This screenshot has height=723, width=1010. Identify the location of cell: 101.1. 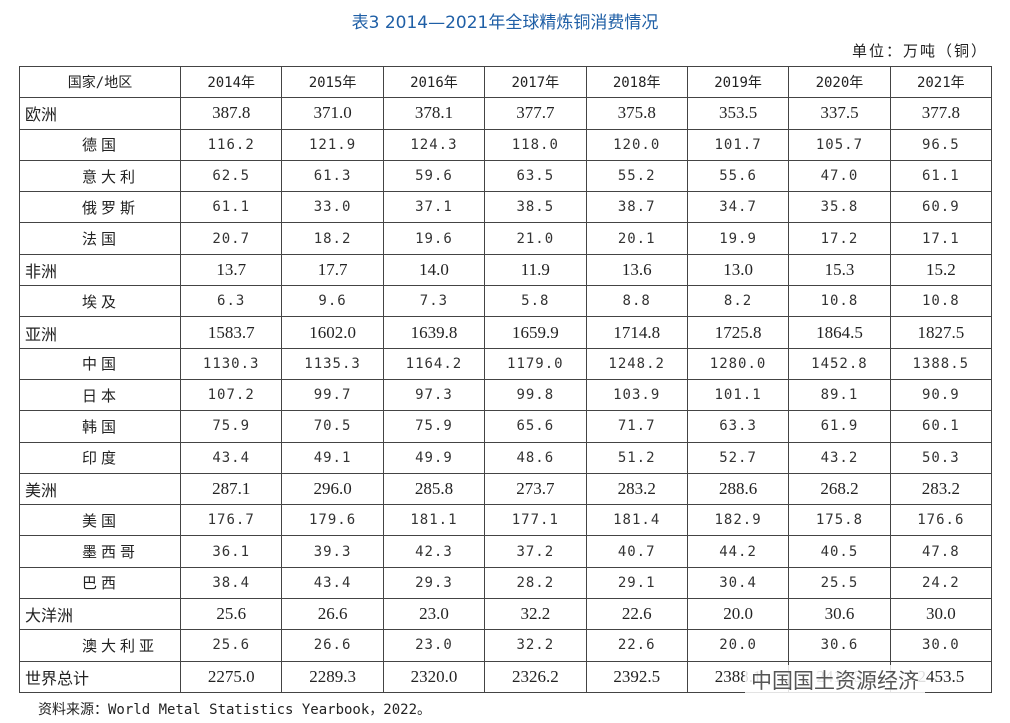
(738, 395).